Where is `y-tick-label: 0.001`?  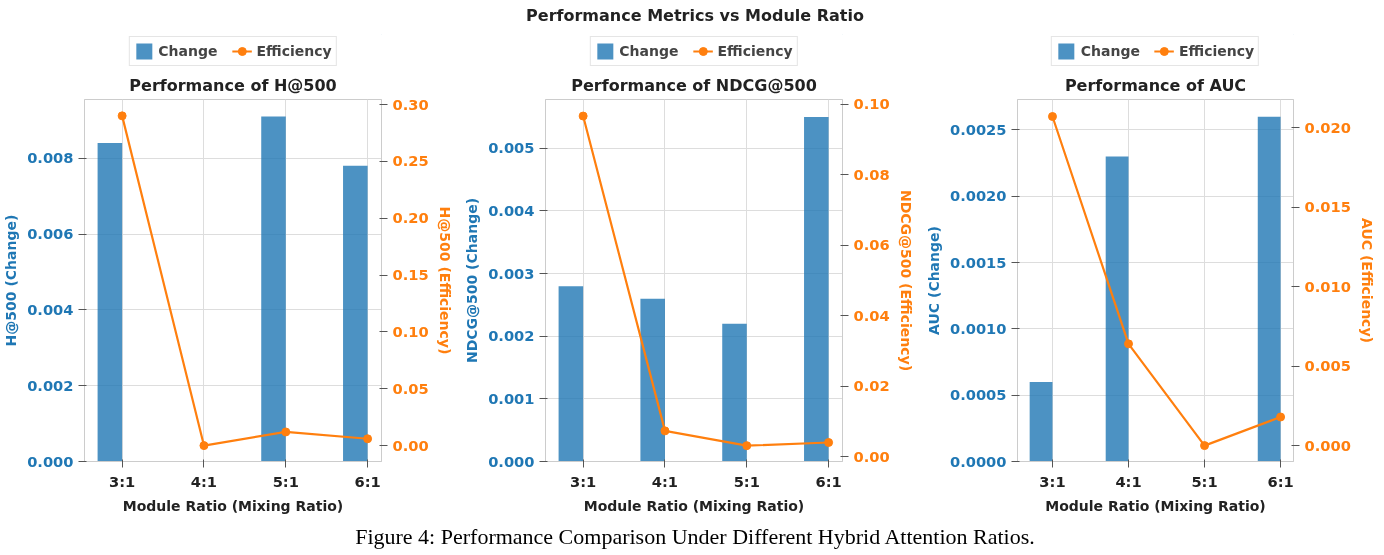
y-tick-label: 0.001 is located at coordinates (511, 398).